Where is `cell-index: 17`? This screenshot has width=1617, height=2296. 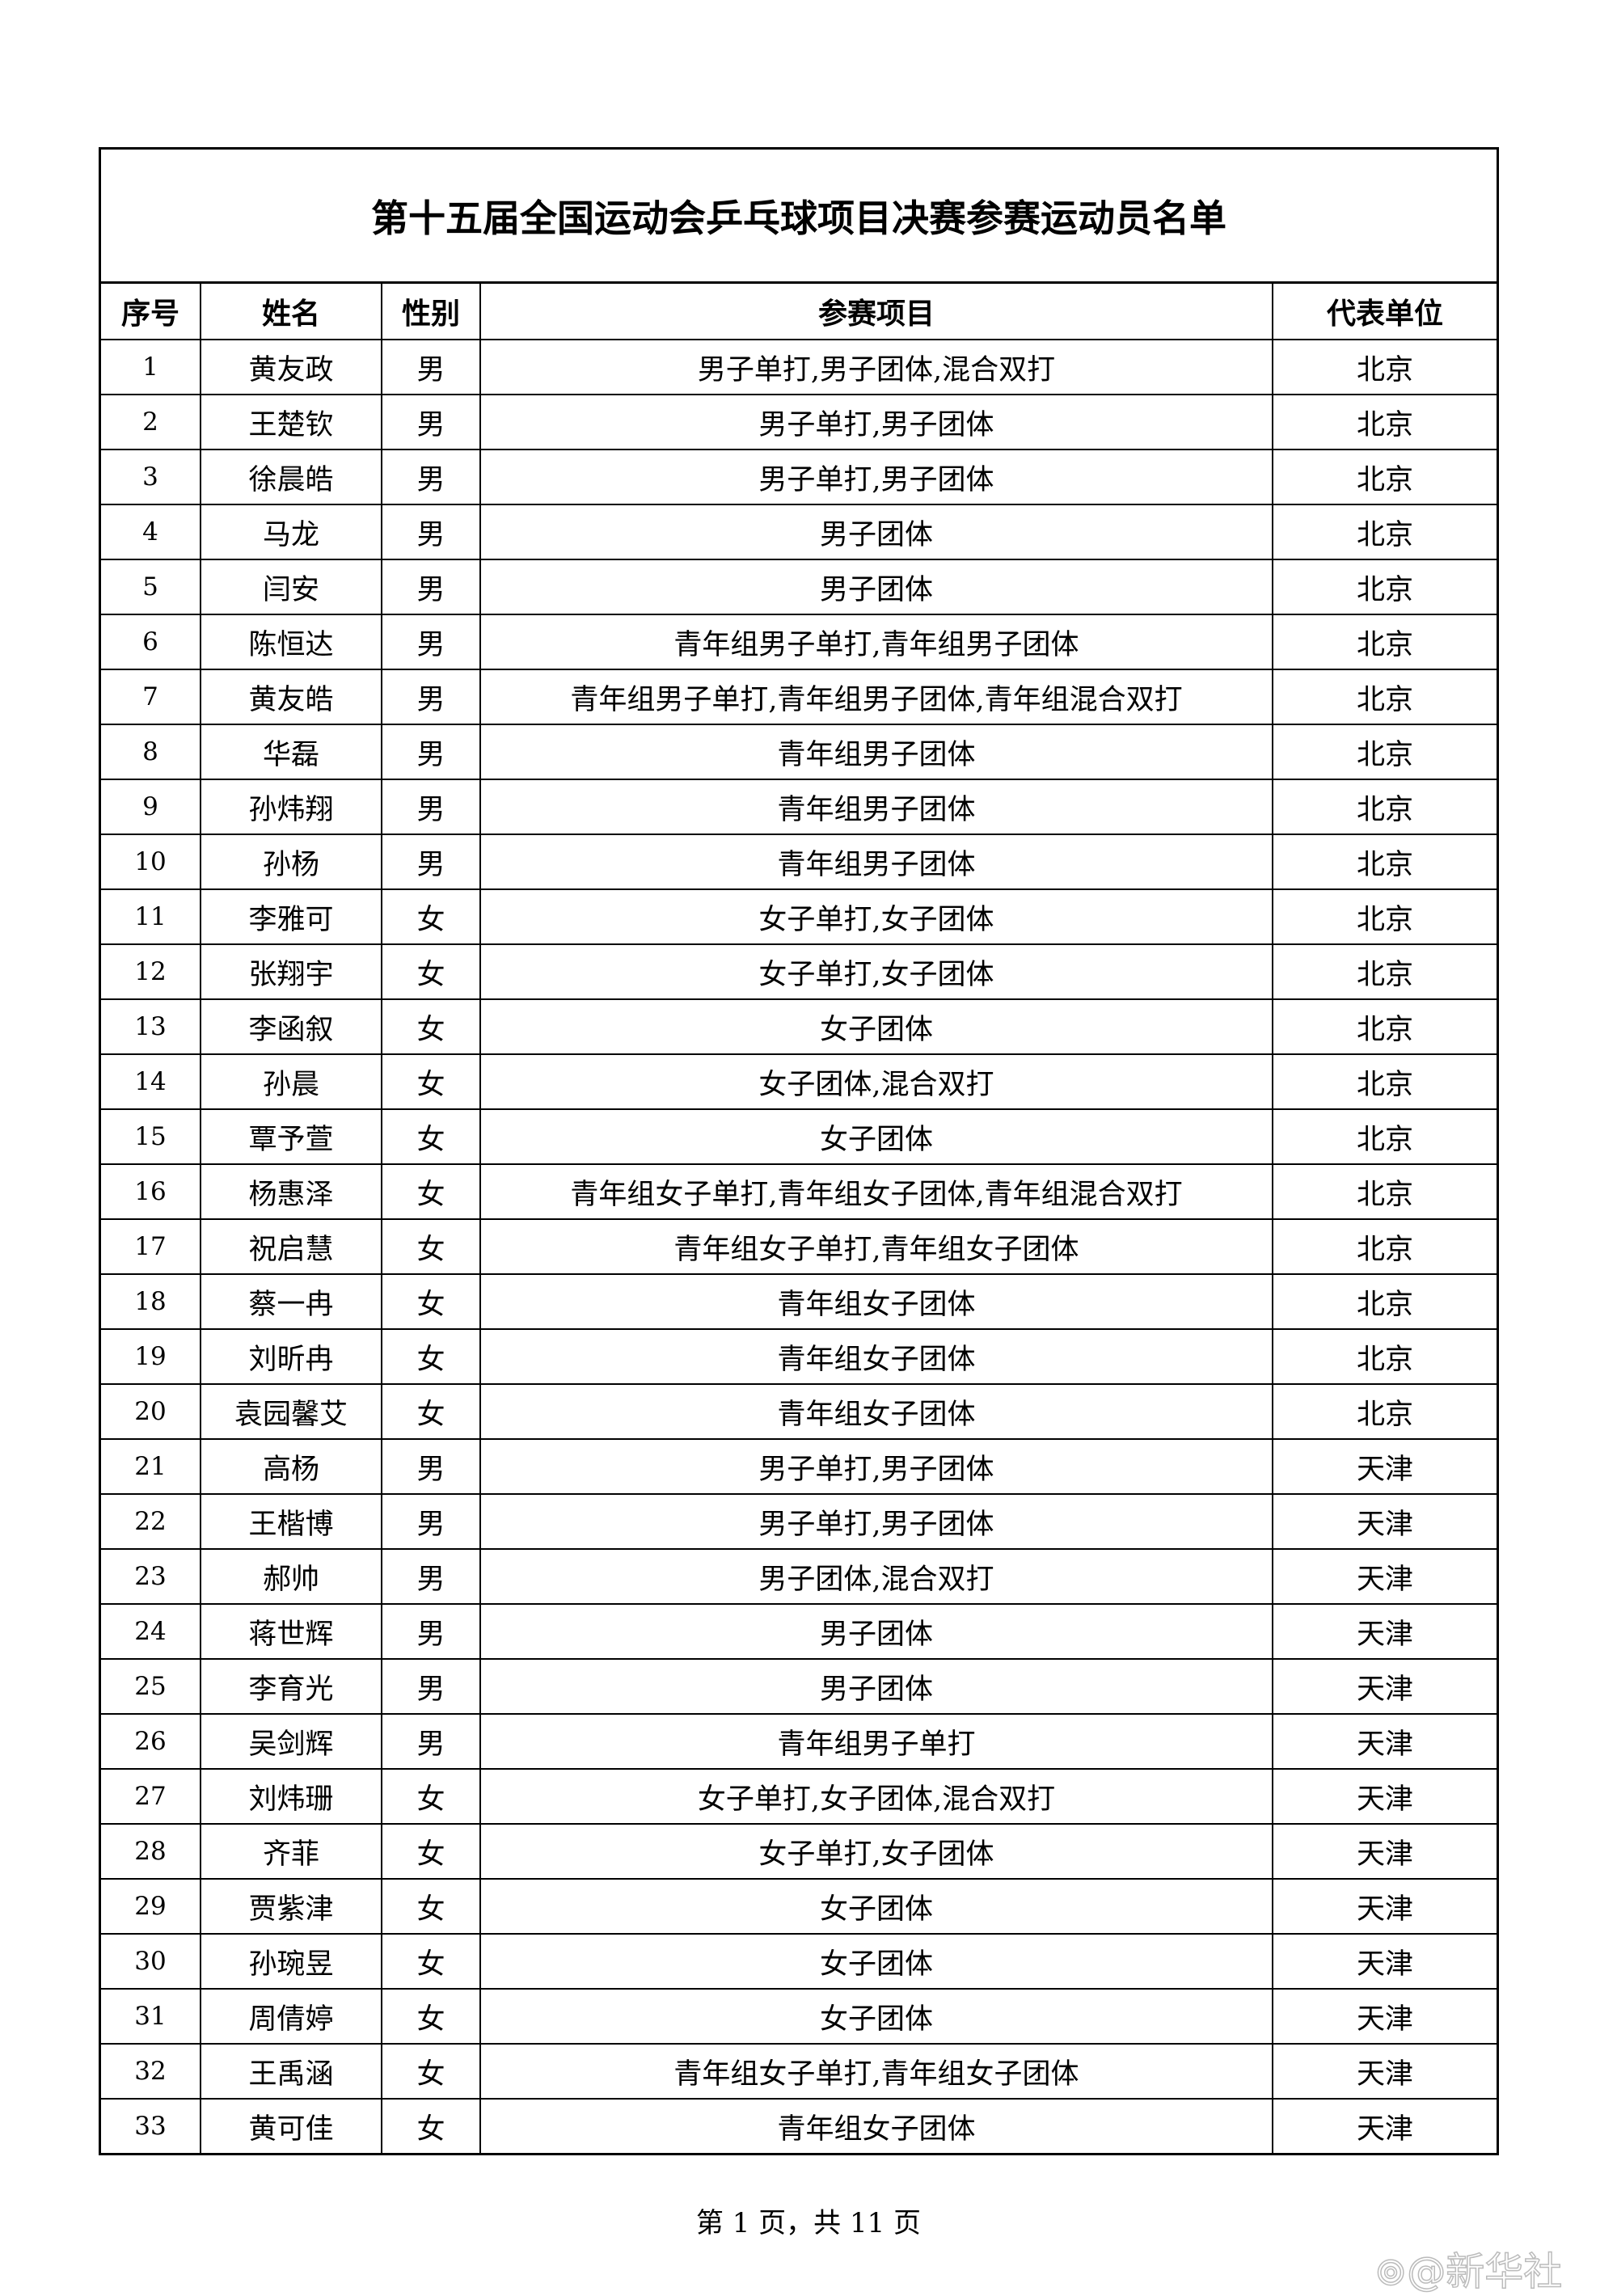
cell-index: 17 is located at coordinates (151, 1246).